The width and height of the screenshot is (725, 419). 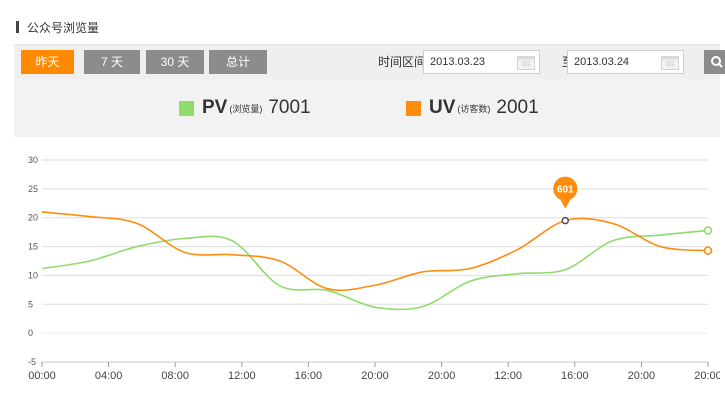 I want to click on y-tick-label: -5, so click(x=32, y=362).